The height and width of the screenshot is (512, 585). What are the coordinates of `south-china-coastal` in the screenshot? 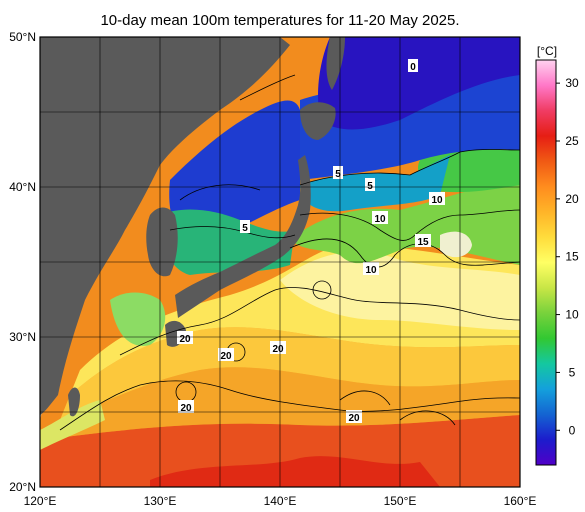 It's located at (72, 425).